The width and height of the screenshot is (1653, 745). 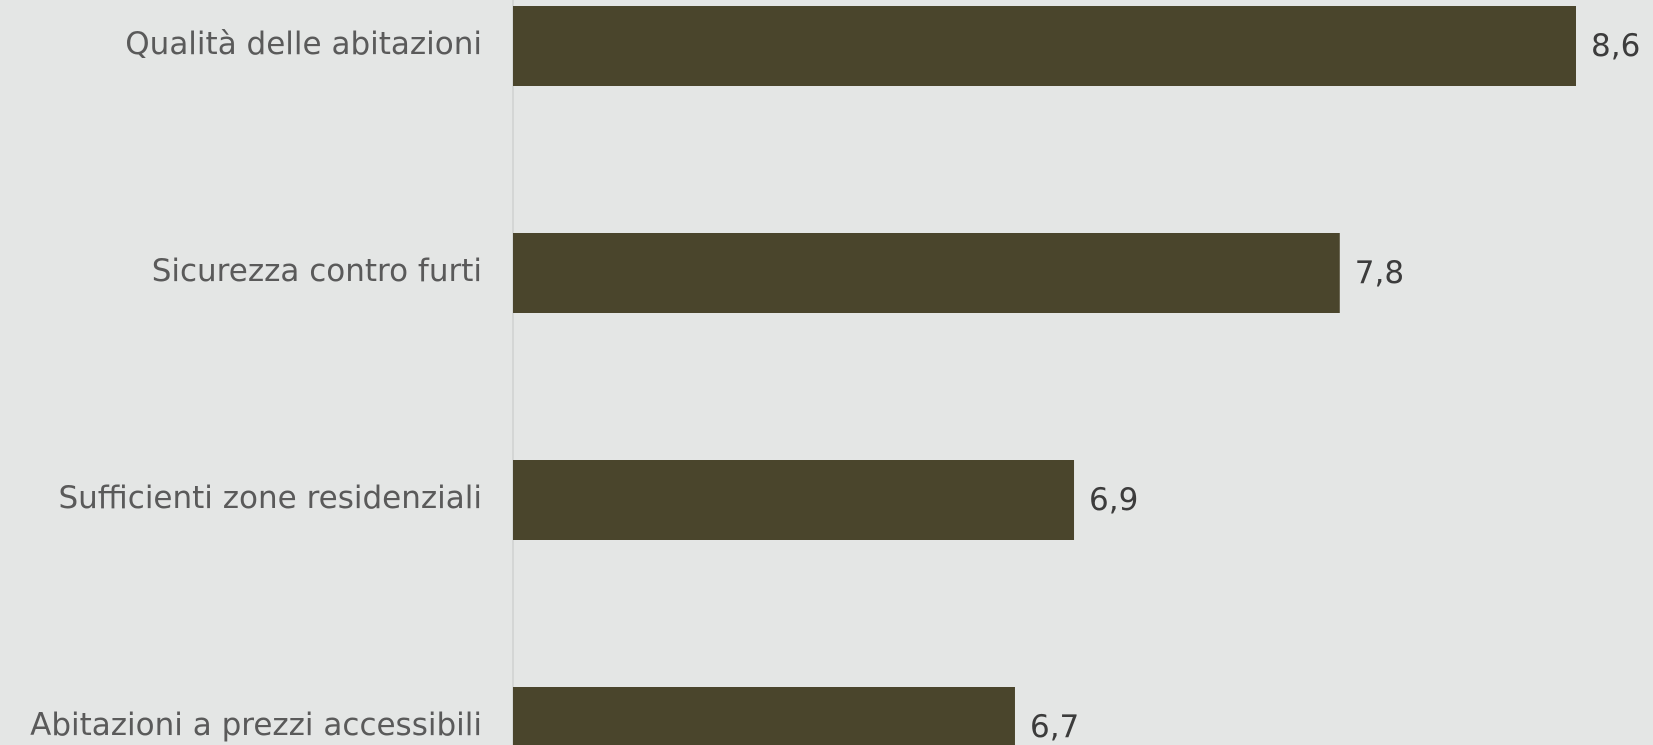 I want to click on bar-value-label: 6,7, so click(x=1054, y=727).